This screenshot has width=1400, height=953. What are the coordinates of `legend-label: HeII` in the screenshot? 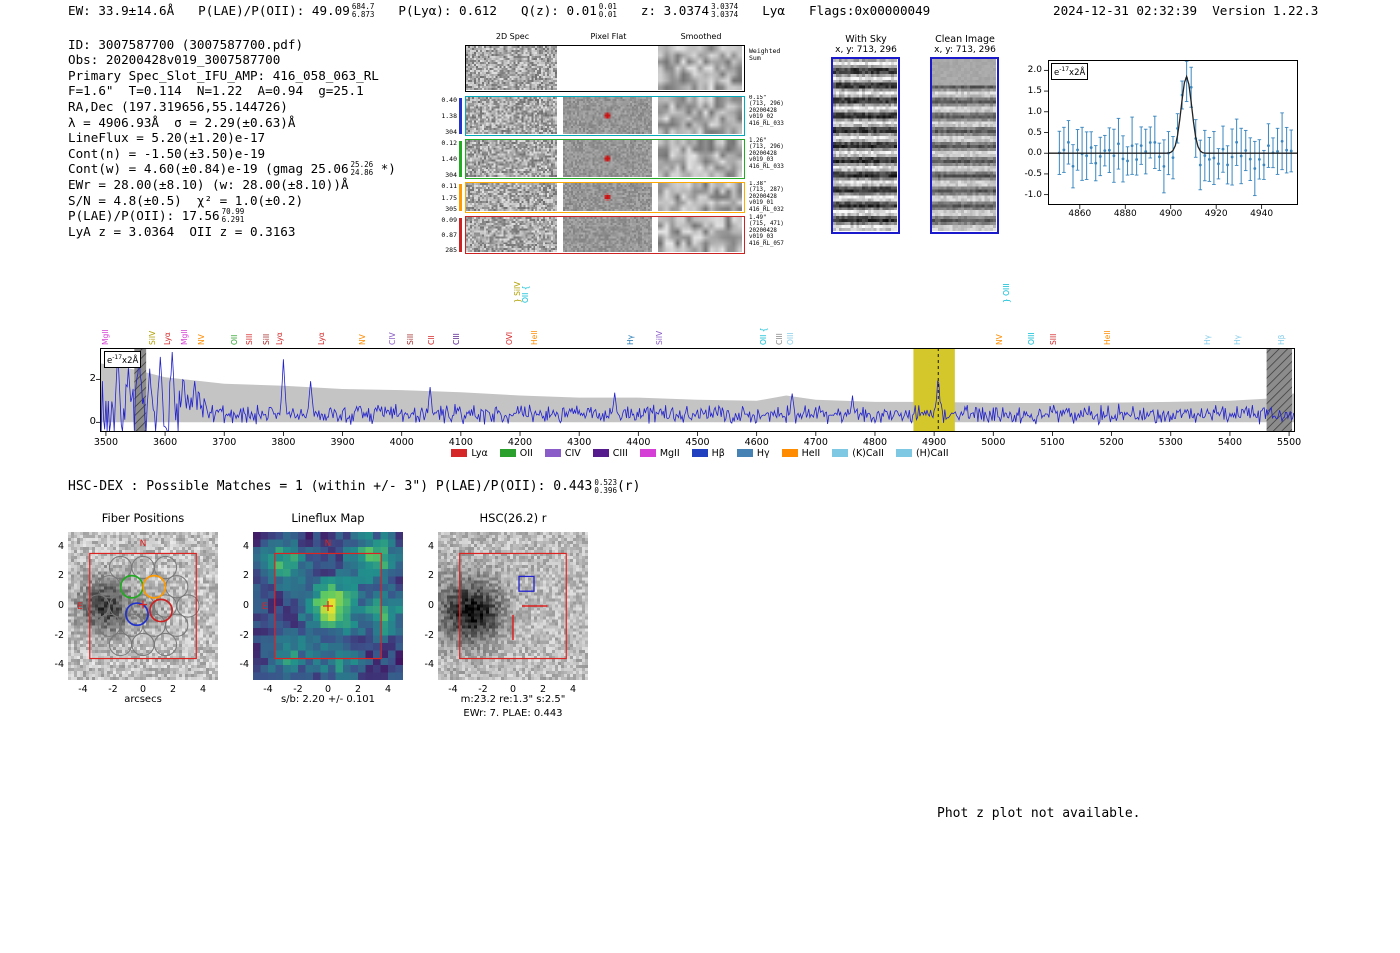 It's located at (811, 453).